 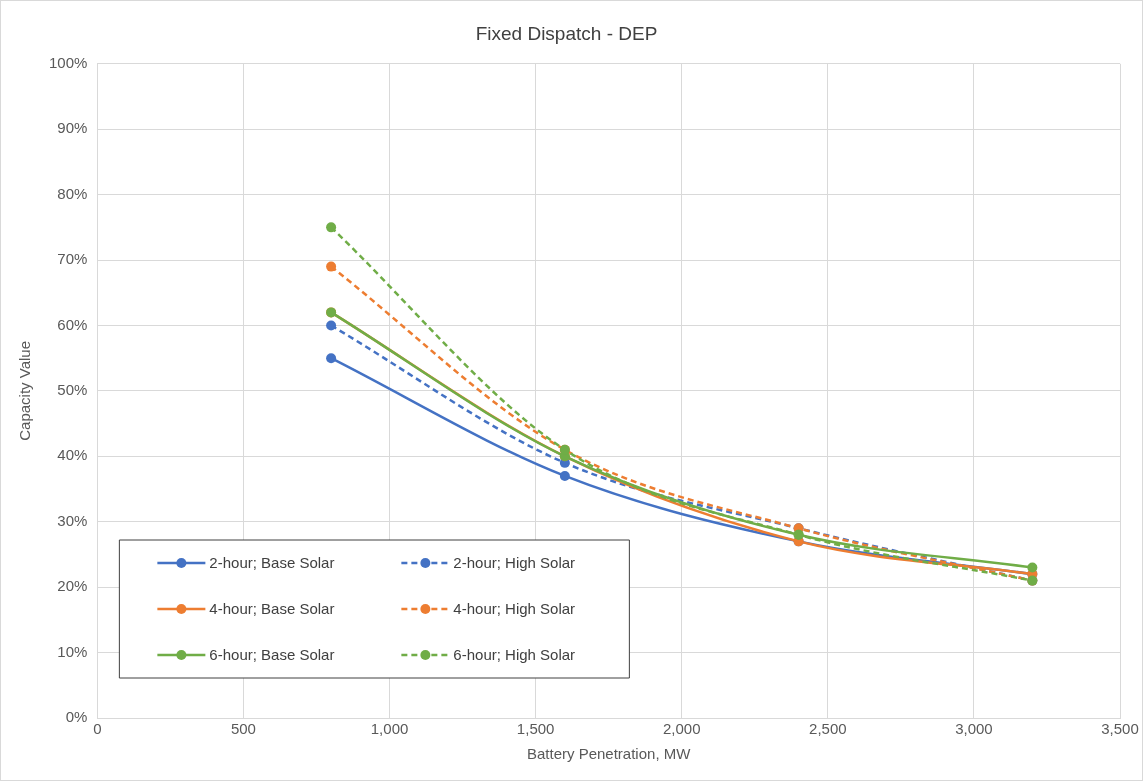 What do you see at coordinates (535, 729) in the screenshot?
I see `x-tick-label: 1,500` at bounding box center [535, 729].